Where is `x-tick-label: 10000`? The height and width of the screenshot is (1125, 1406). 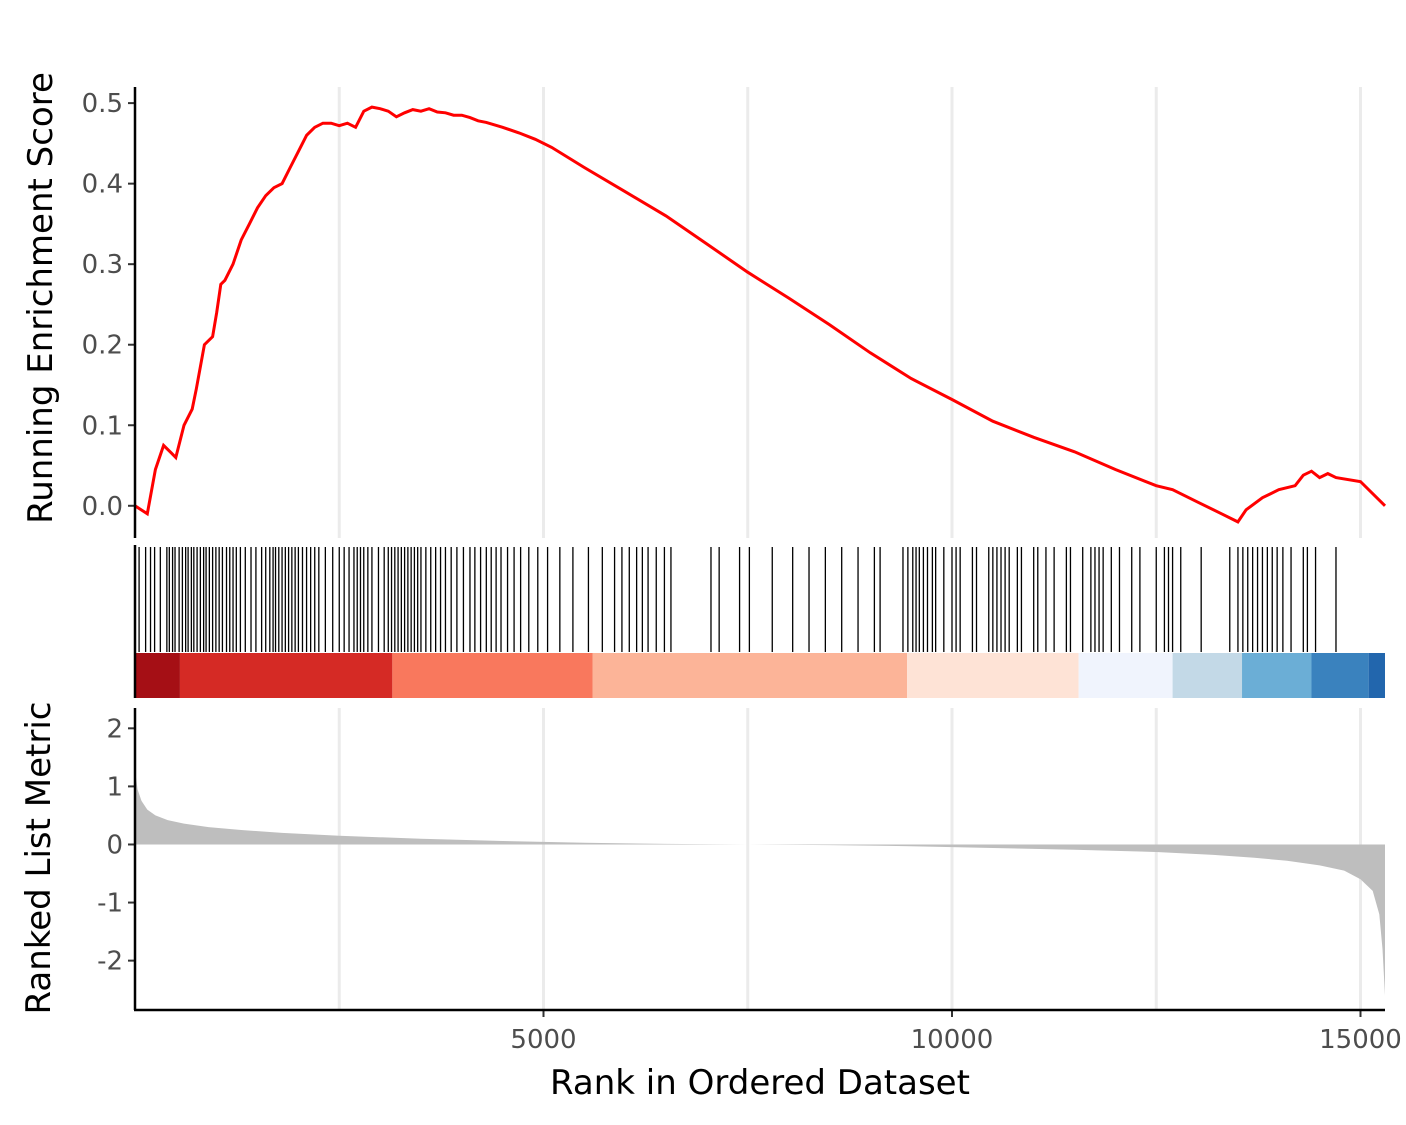
x-tick-label: 10000 is located at coordinates (952, 1040).